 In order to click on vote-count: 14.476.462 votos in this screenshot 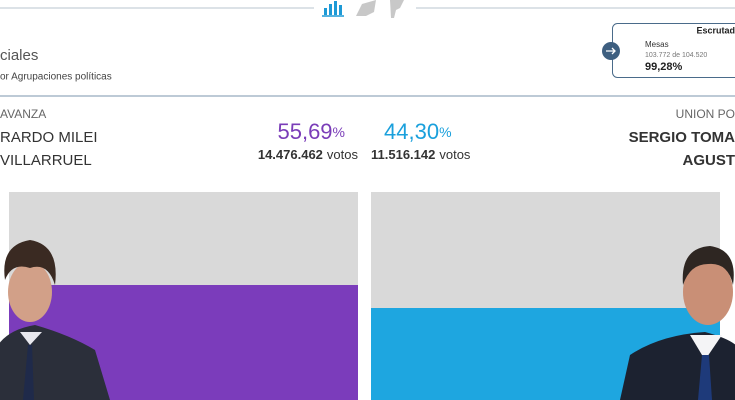, I will do `click(308, 154)`.